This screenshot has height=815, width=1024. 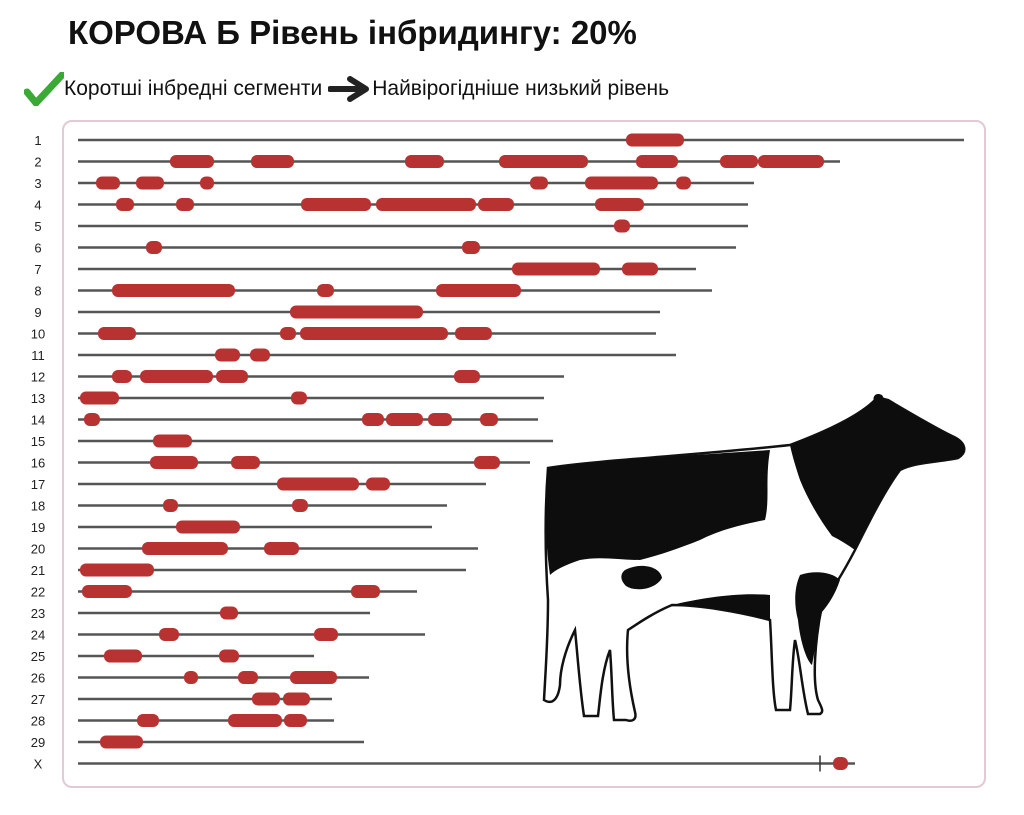 I want to click on chromosome-label: 1, so click(x=37, y=140).